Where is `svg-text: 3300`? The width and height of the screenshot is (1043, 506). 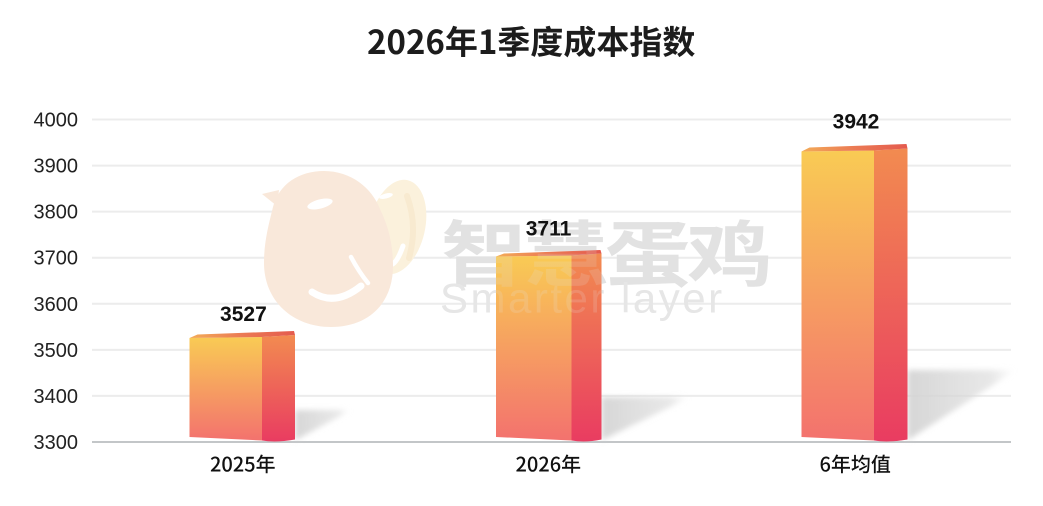
svg-text: 3300 is located at coordinates (56, 443).